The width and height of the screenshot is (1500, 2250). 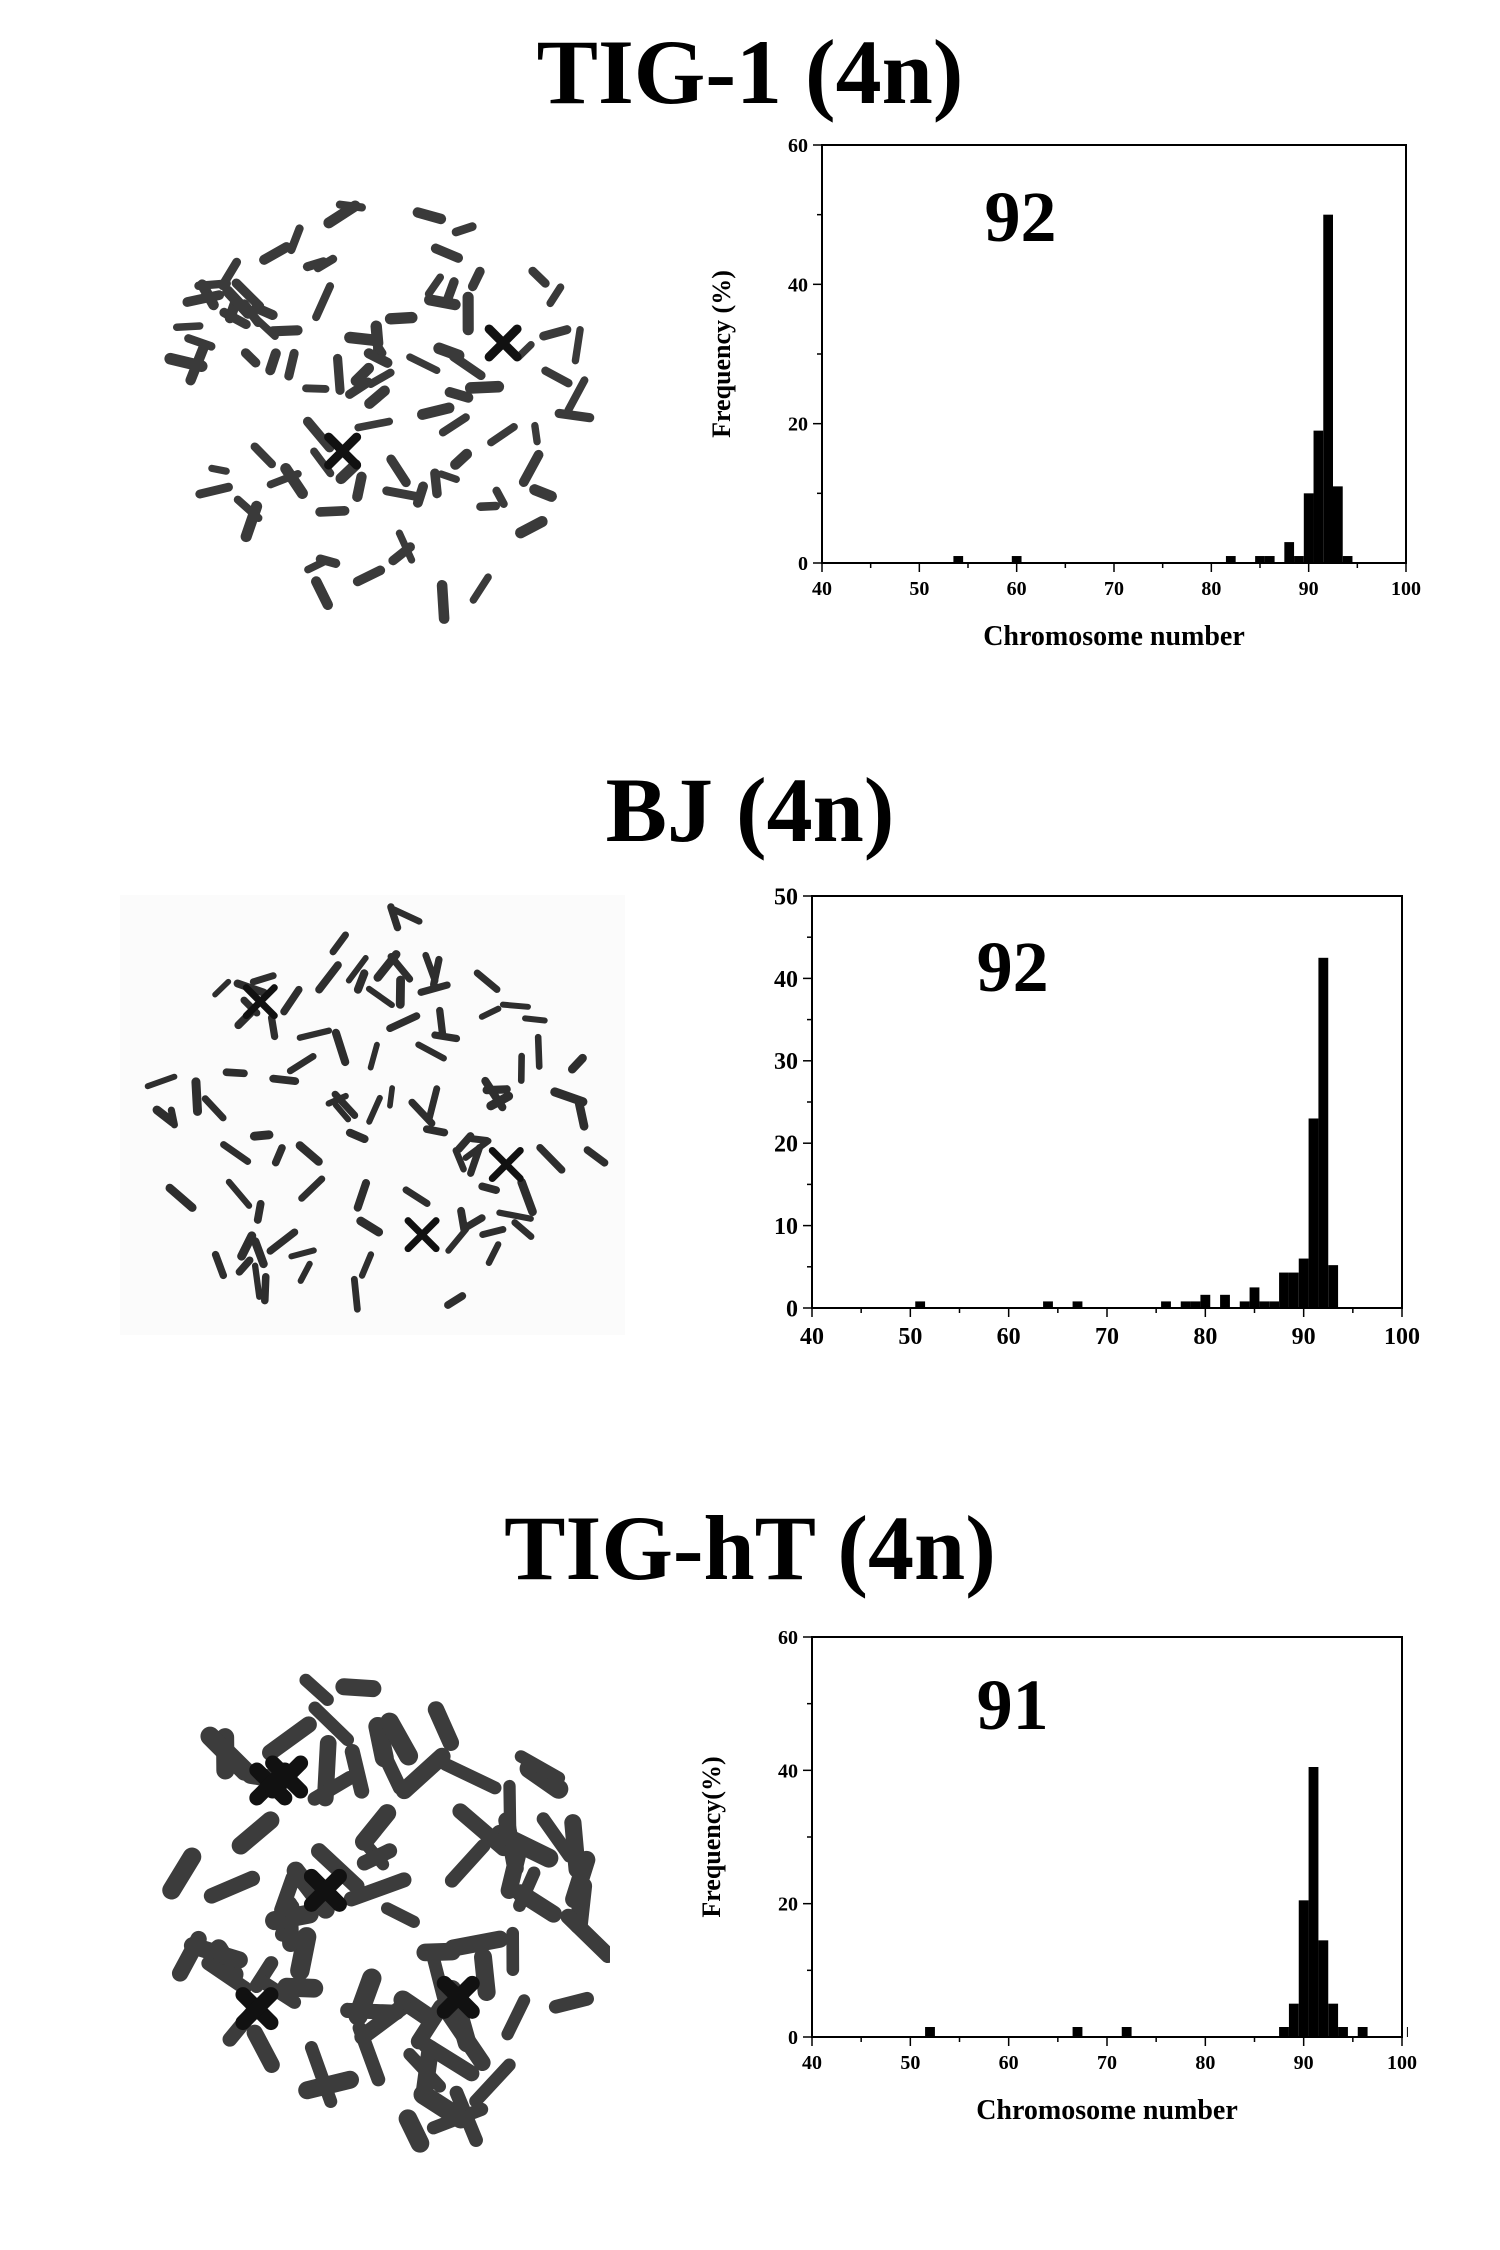 I want to click on x-tick-label: 60, so click(x=1009, y=1337).